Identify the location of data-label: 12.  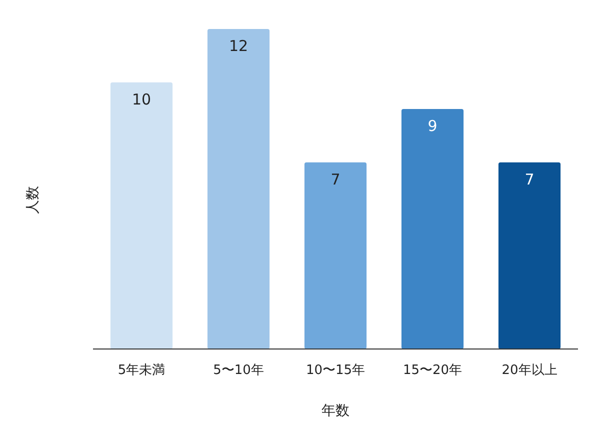
(238, 46).